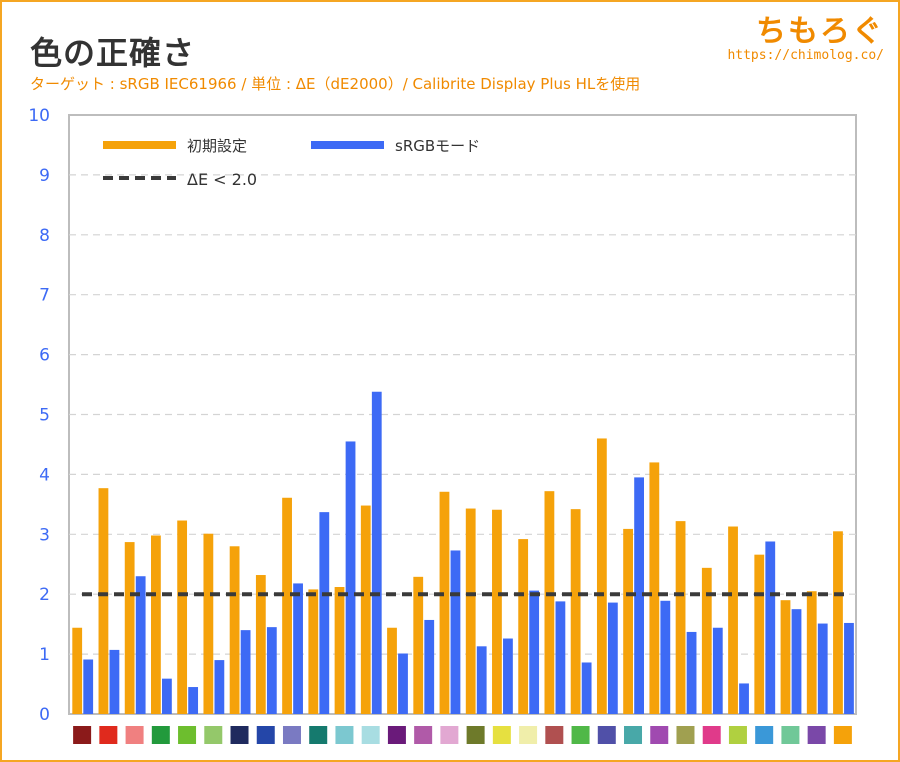 The height and width of the screenshot is (762, 900). I want to click on brand-url: https://chimolog.co/, so click(805, 55).